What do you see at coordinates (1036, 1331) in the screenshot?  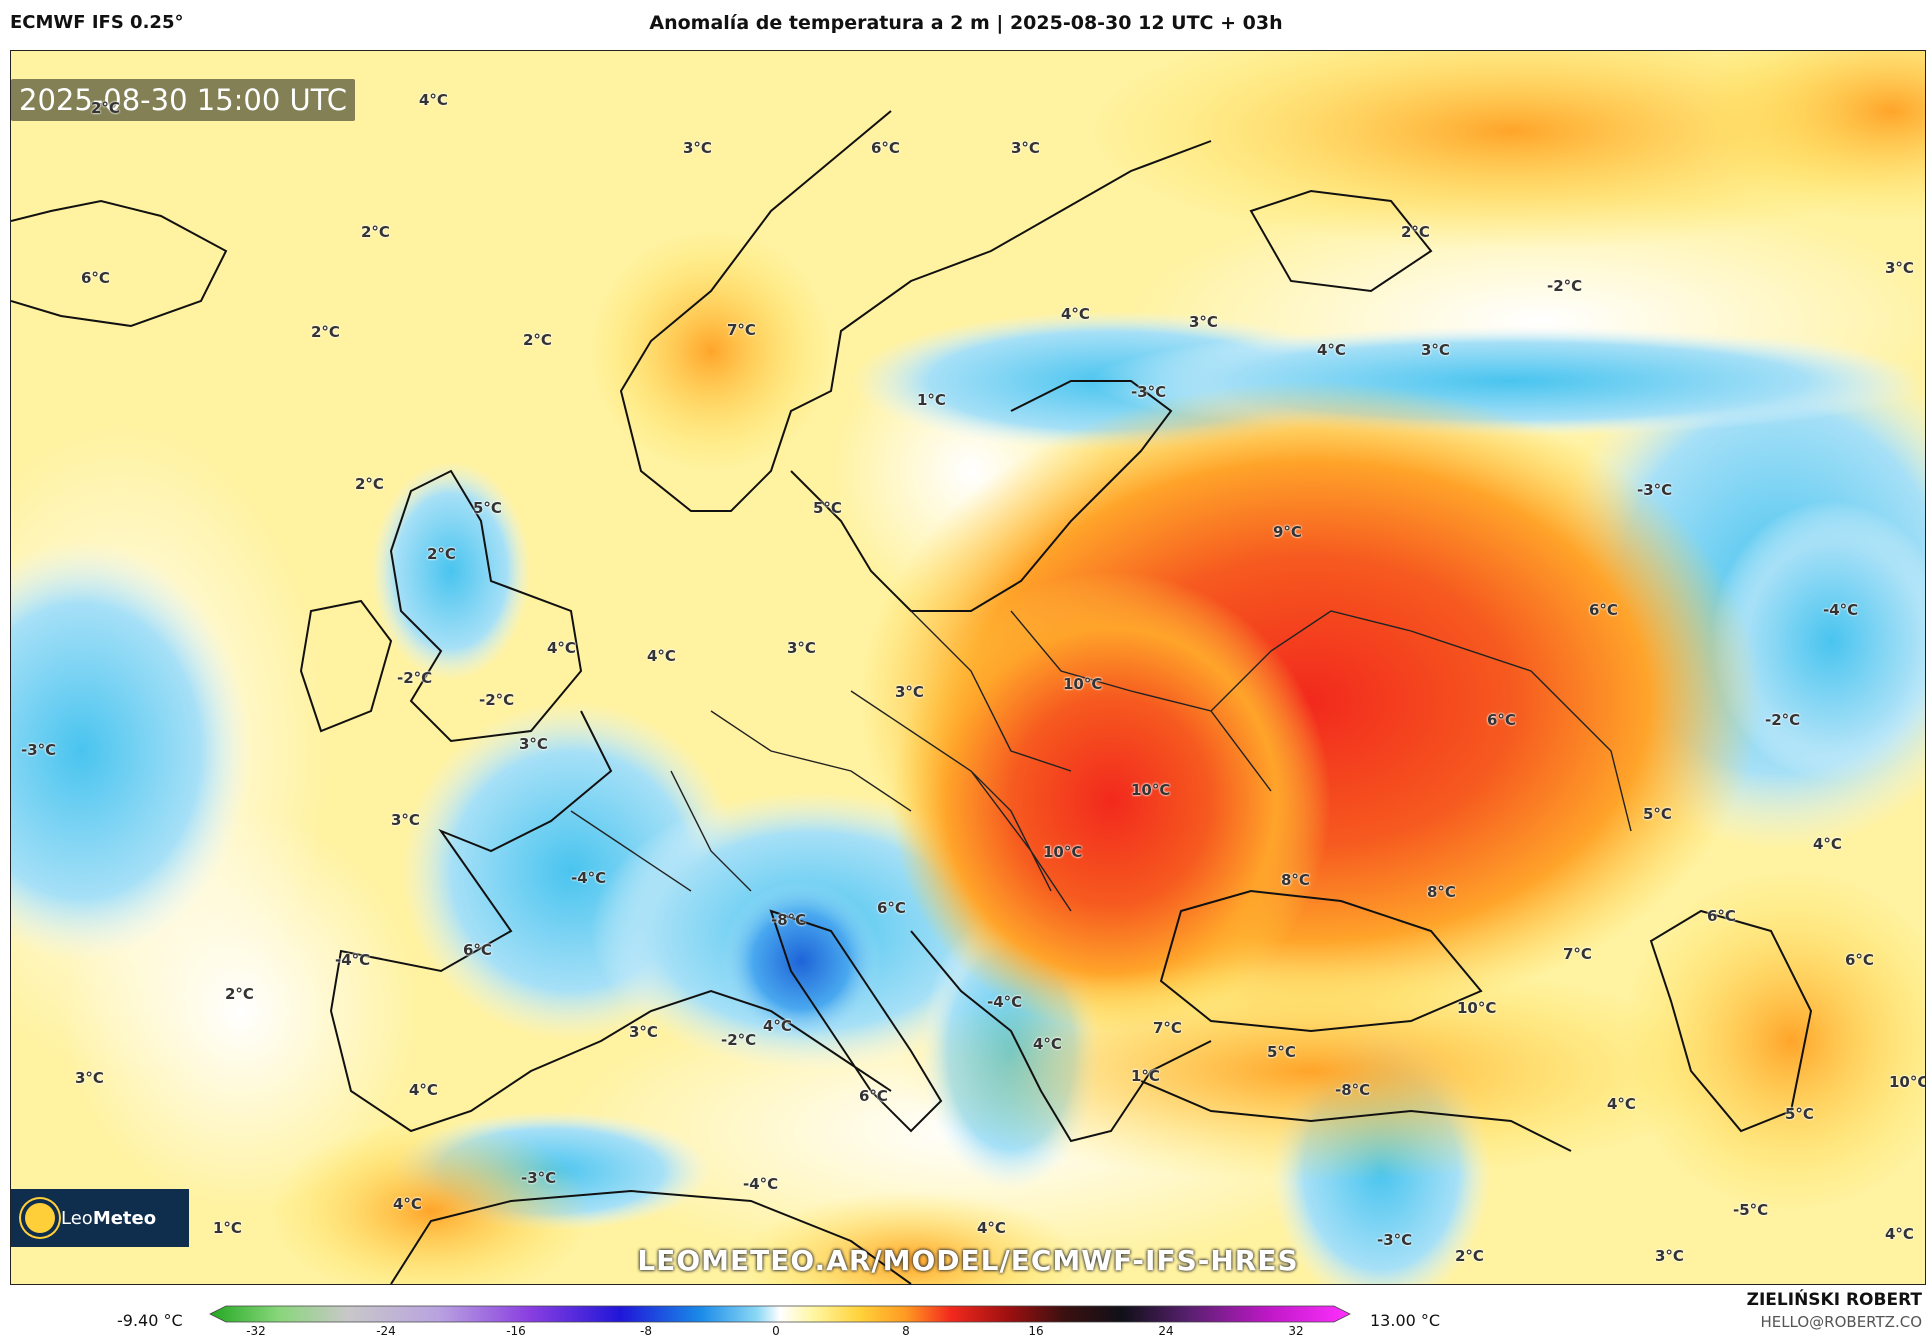 I see `colorbar-tick: 16` at bounding box center [1036, 1331].